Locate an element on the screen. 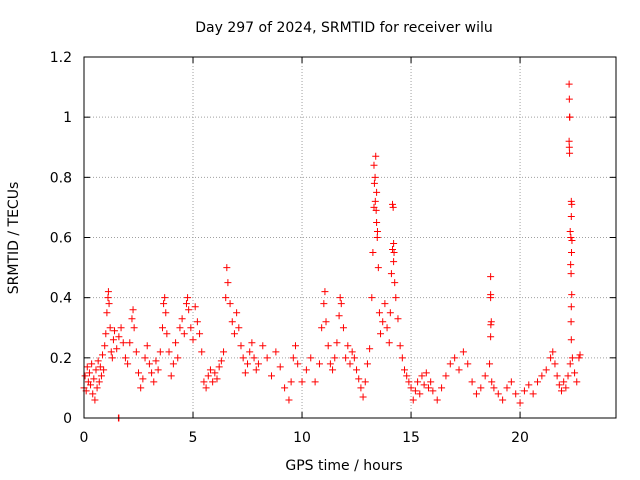  x-tick-label: 5 is located at coordinates (193, 438).